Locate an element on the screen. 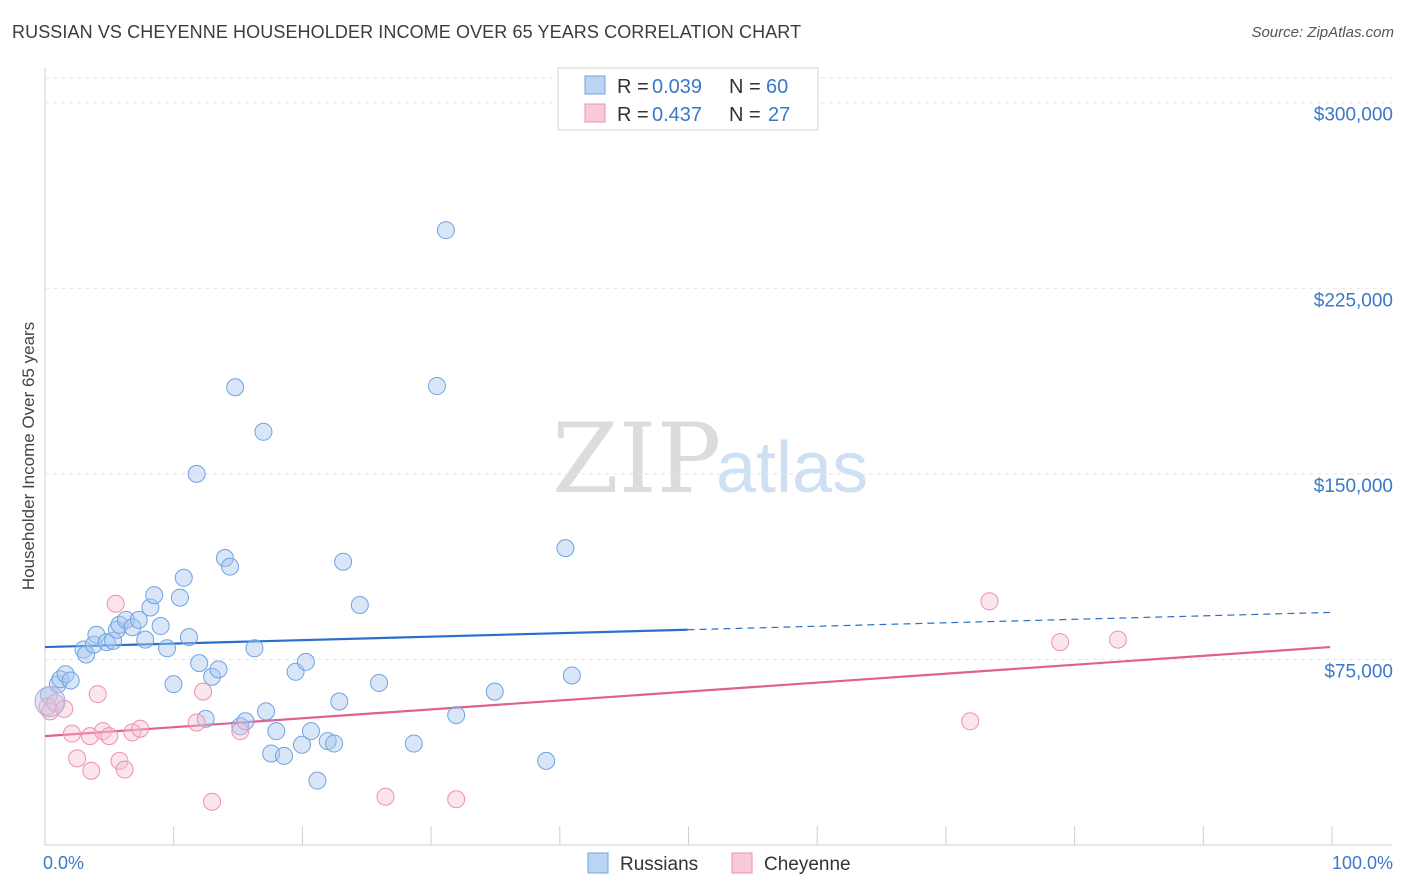 The width and height of the screenshot is (1406, 892). russians-trend-line-extension is located at coordinates (1009, 621).